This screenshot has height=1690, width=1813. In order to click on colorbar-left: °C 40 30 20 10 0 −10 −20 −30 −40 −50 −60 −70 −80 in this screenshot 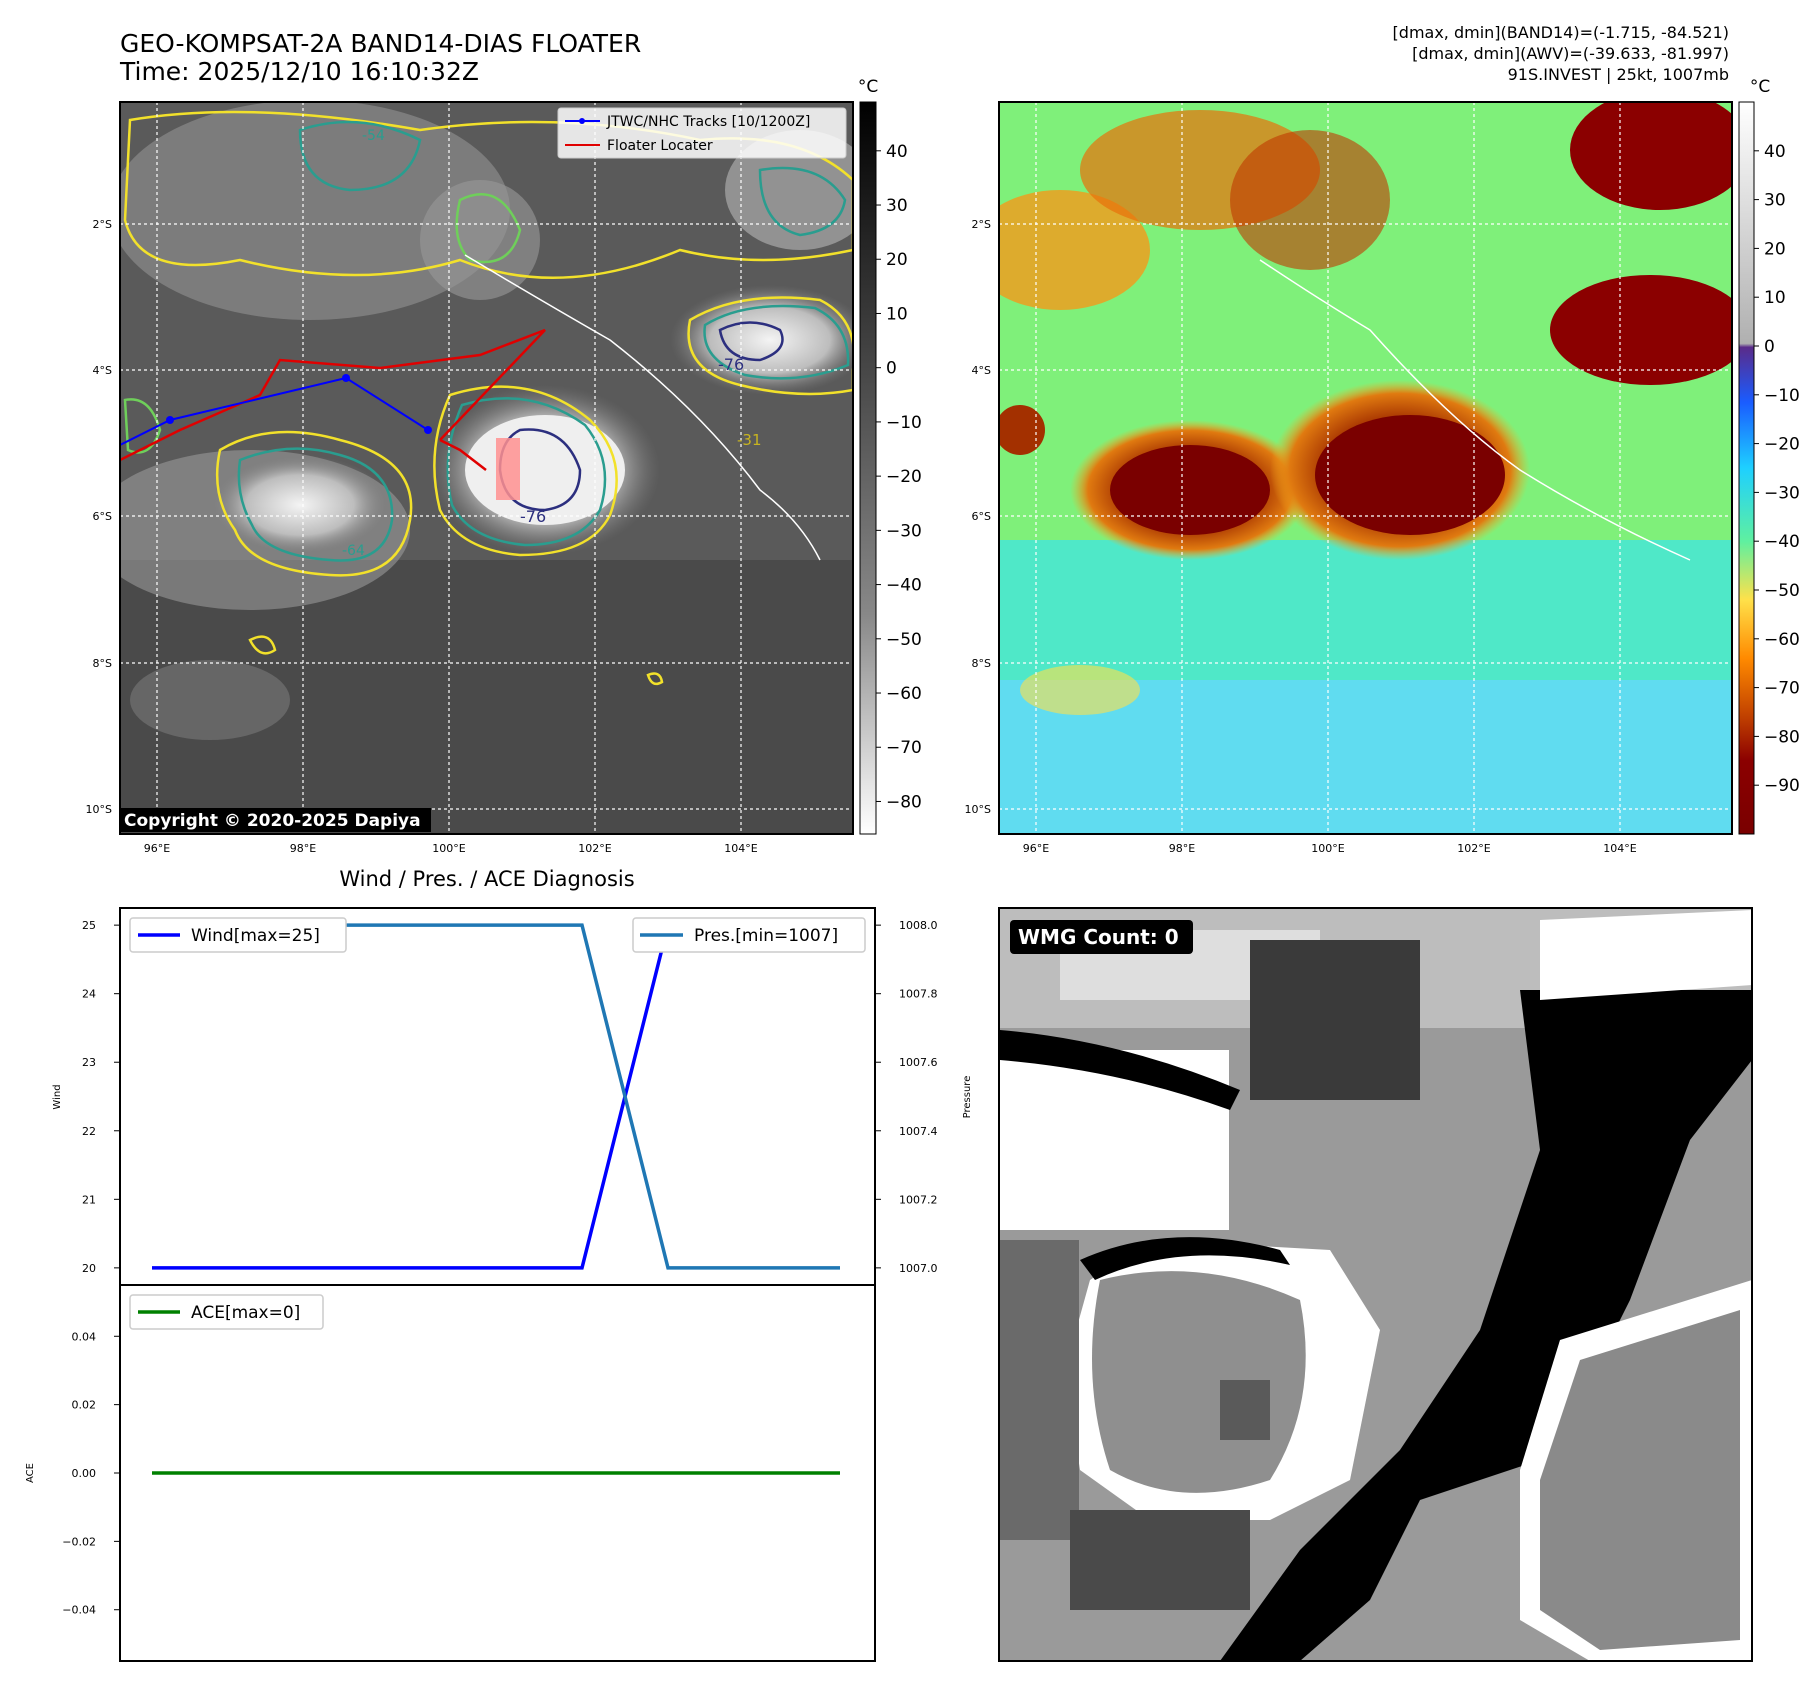, I will do `click(890, 456)`.